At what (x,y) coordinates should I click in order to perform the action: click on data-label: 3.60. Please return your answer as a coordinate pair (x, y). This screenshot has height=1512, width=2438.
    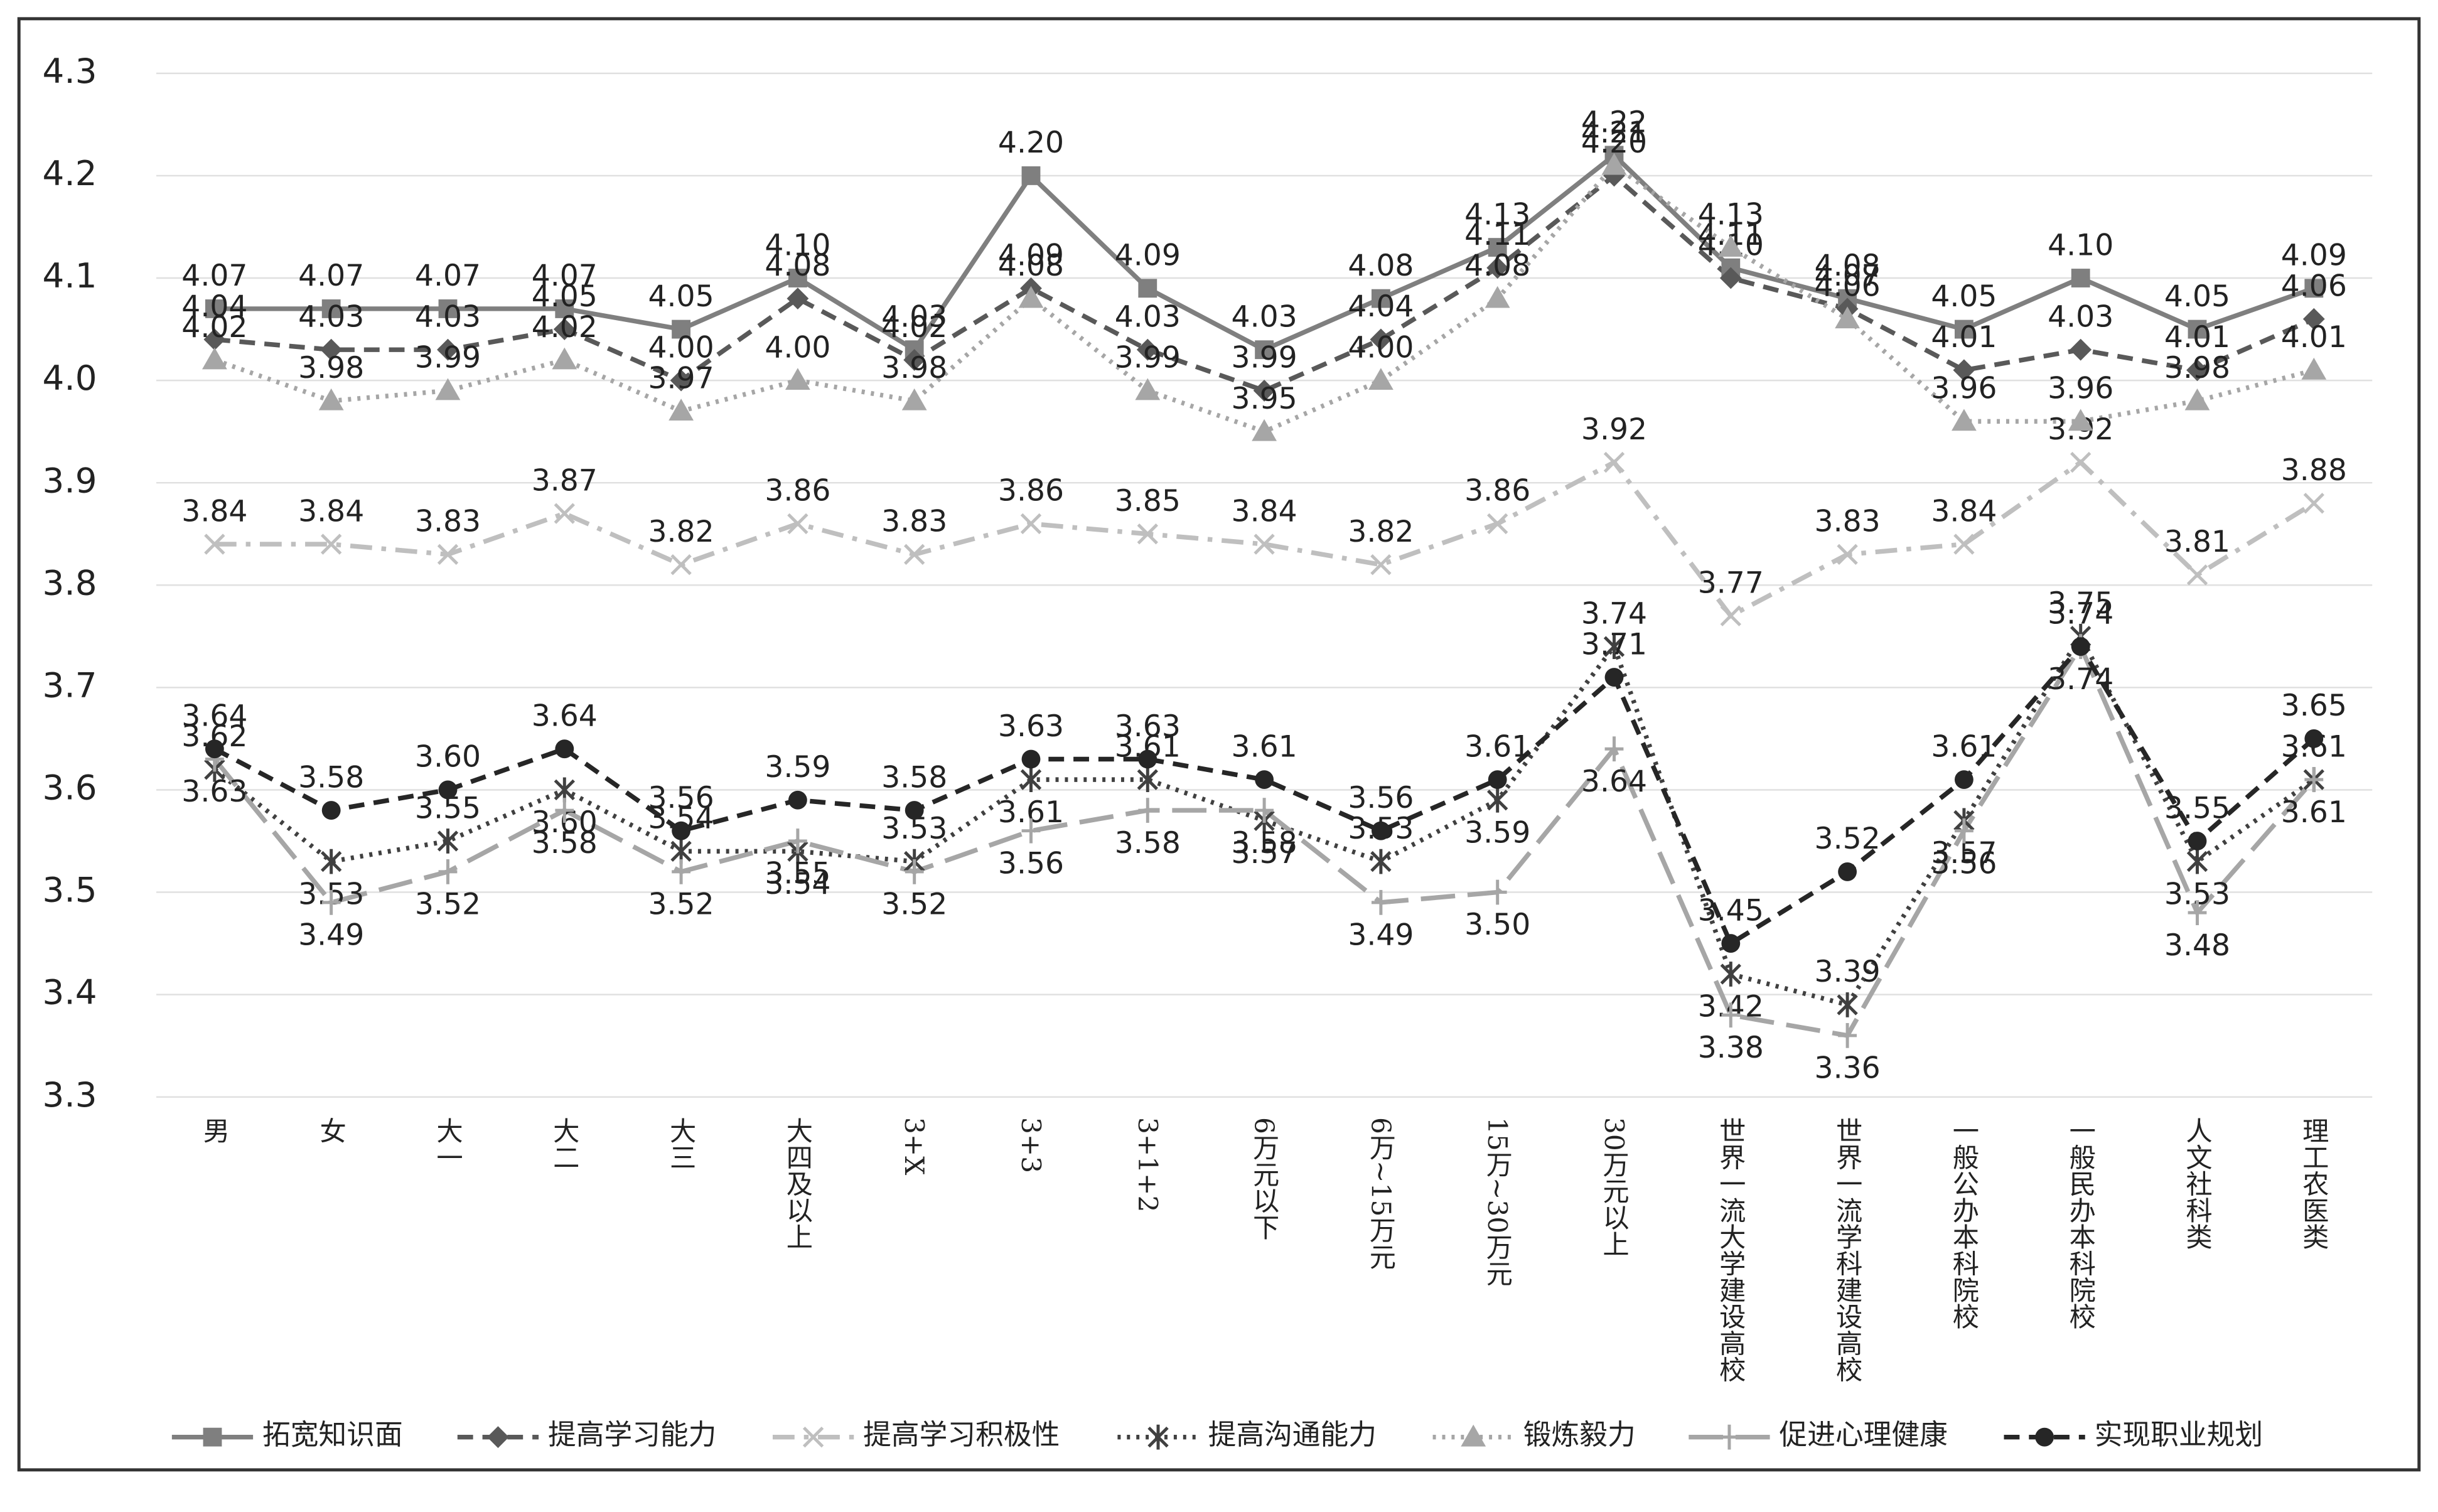
    Looking at the image, I should click on (448, 757).